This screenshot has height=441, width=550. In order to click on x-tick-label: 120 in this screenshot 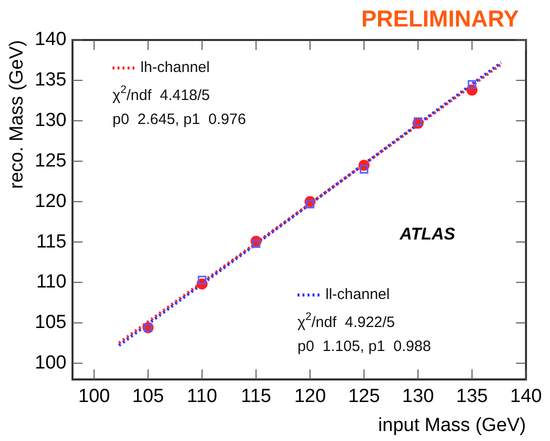, I will do `click(310, 397)`.